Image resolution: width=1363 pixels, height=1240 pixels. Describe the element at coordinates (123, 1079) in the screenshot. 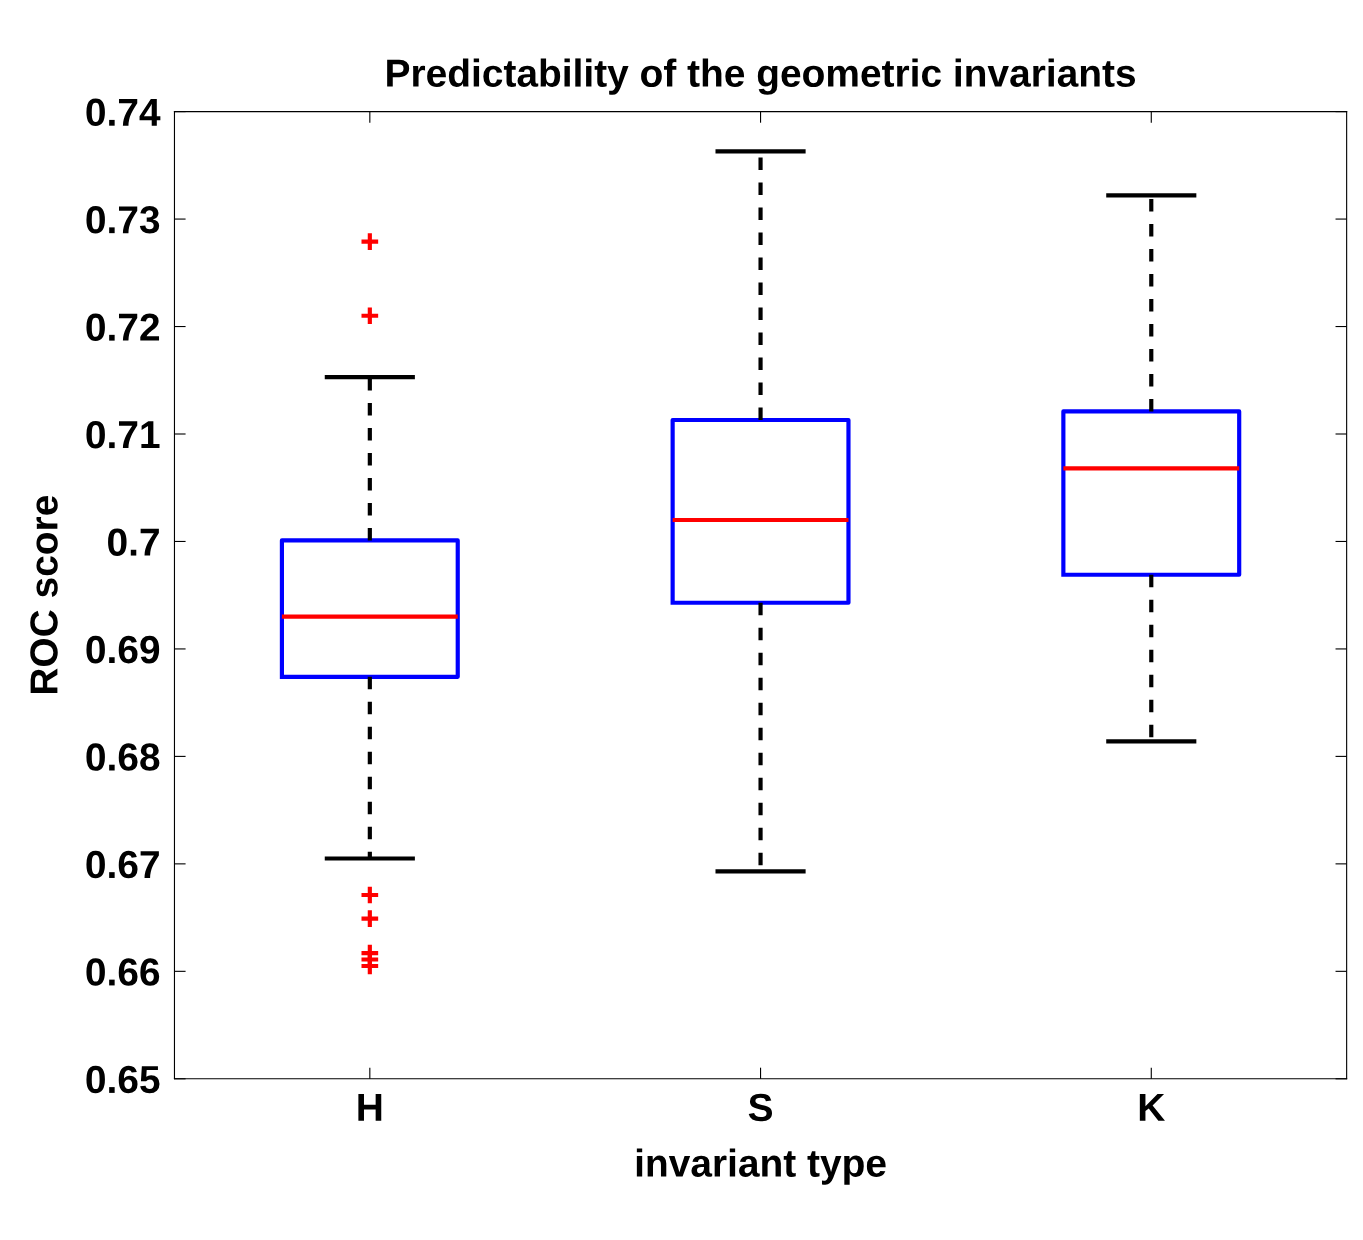

I see `y-tick-label: 0.65` at that location.